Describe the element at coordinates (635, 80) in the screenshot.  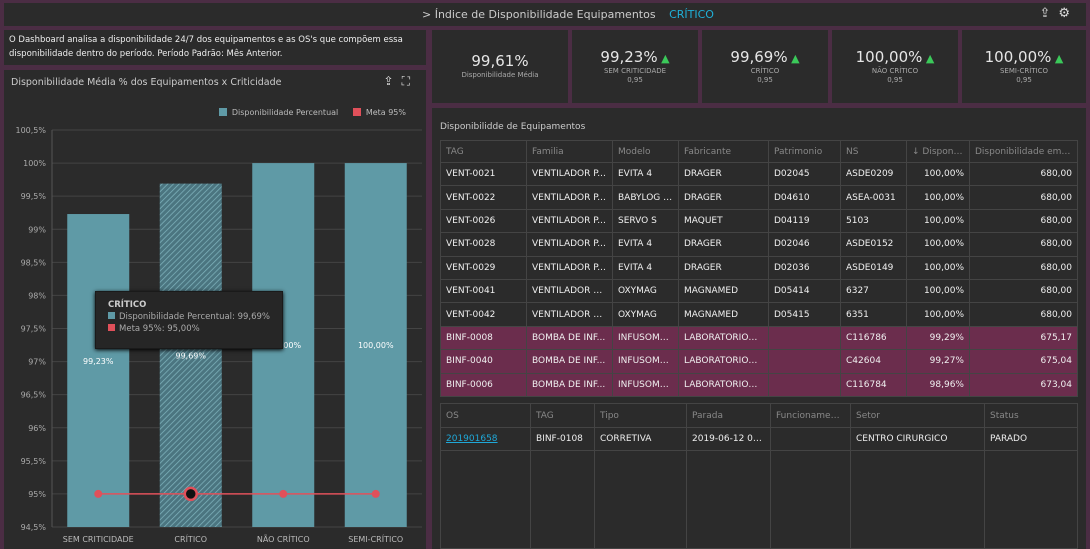
I see `kpi-target: 0,95` at that location.